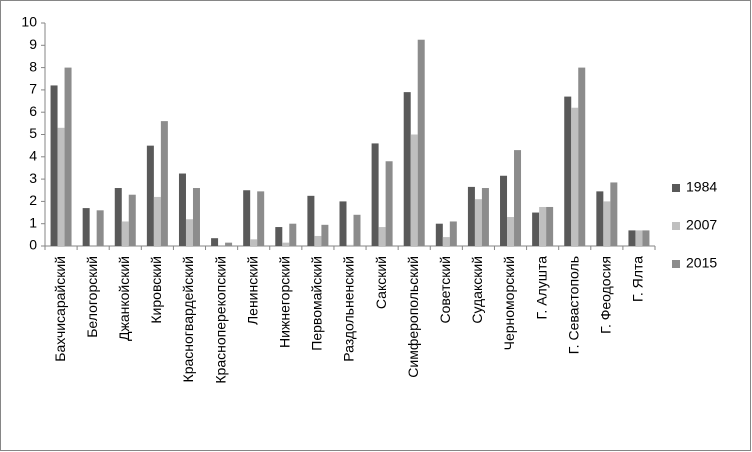  I want to click on legend-label: 2007, so click(701, 225).